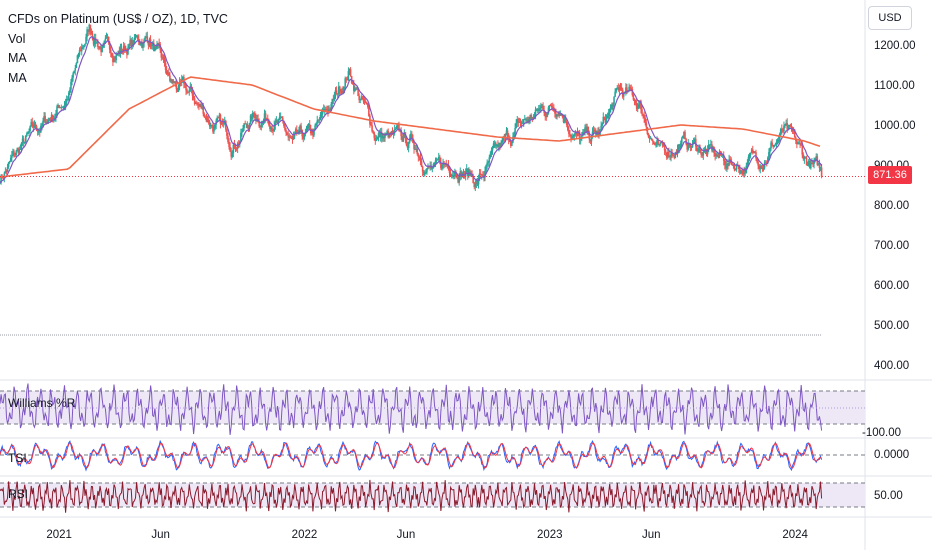 This screenshot has height=550, width=932. Describe the element at coordinates (890, 18) in the screenshot. I see `currency-button: USD` at that location.